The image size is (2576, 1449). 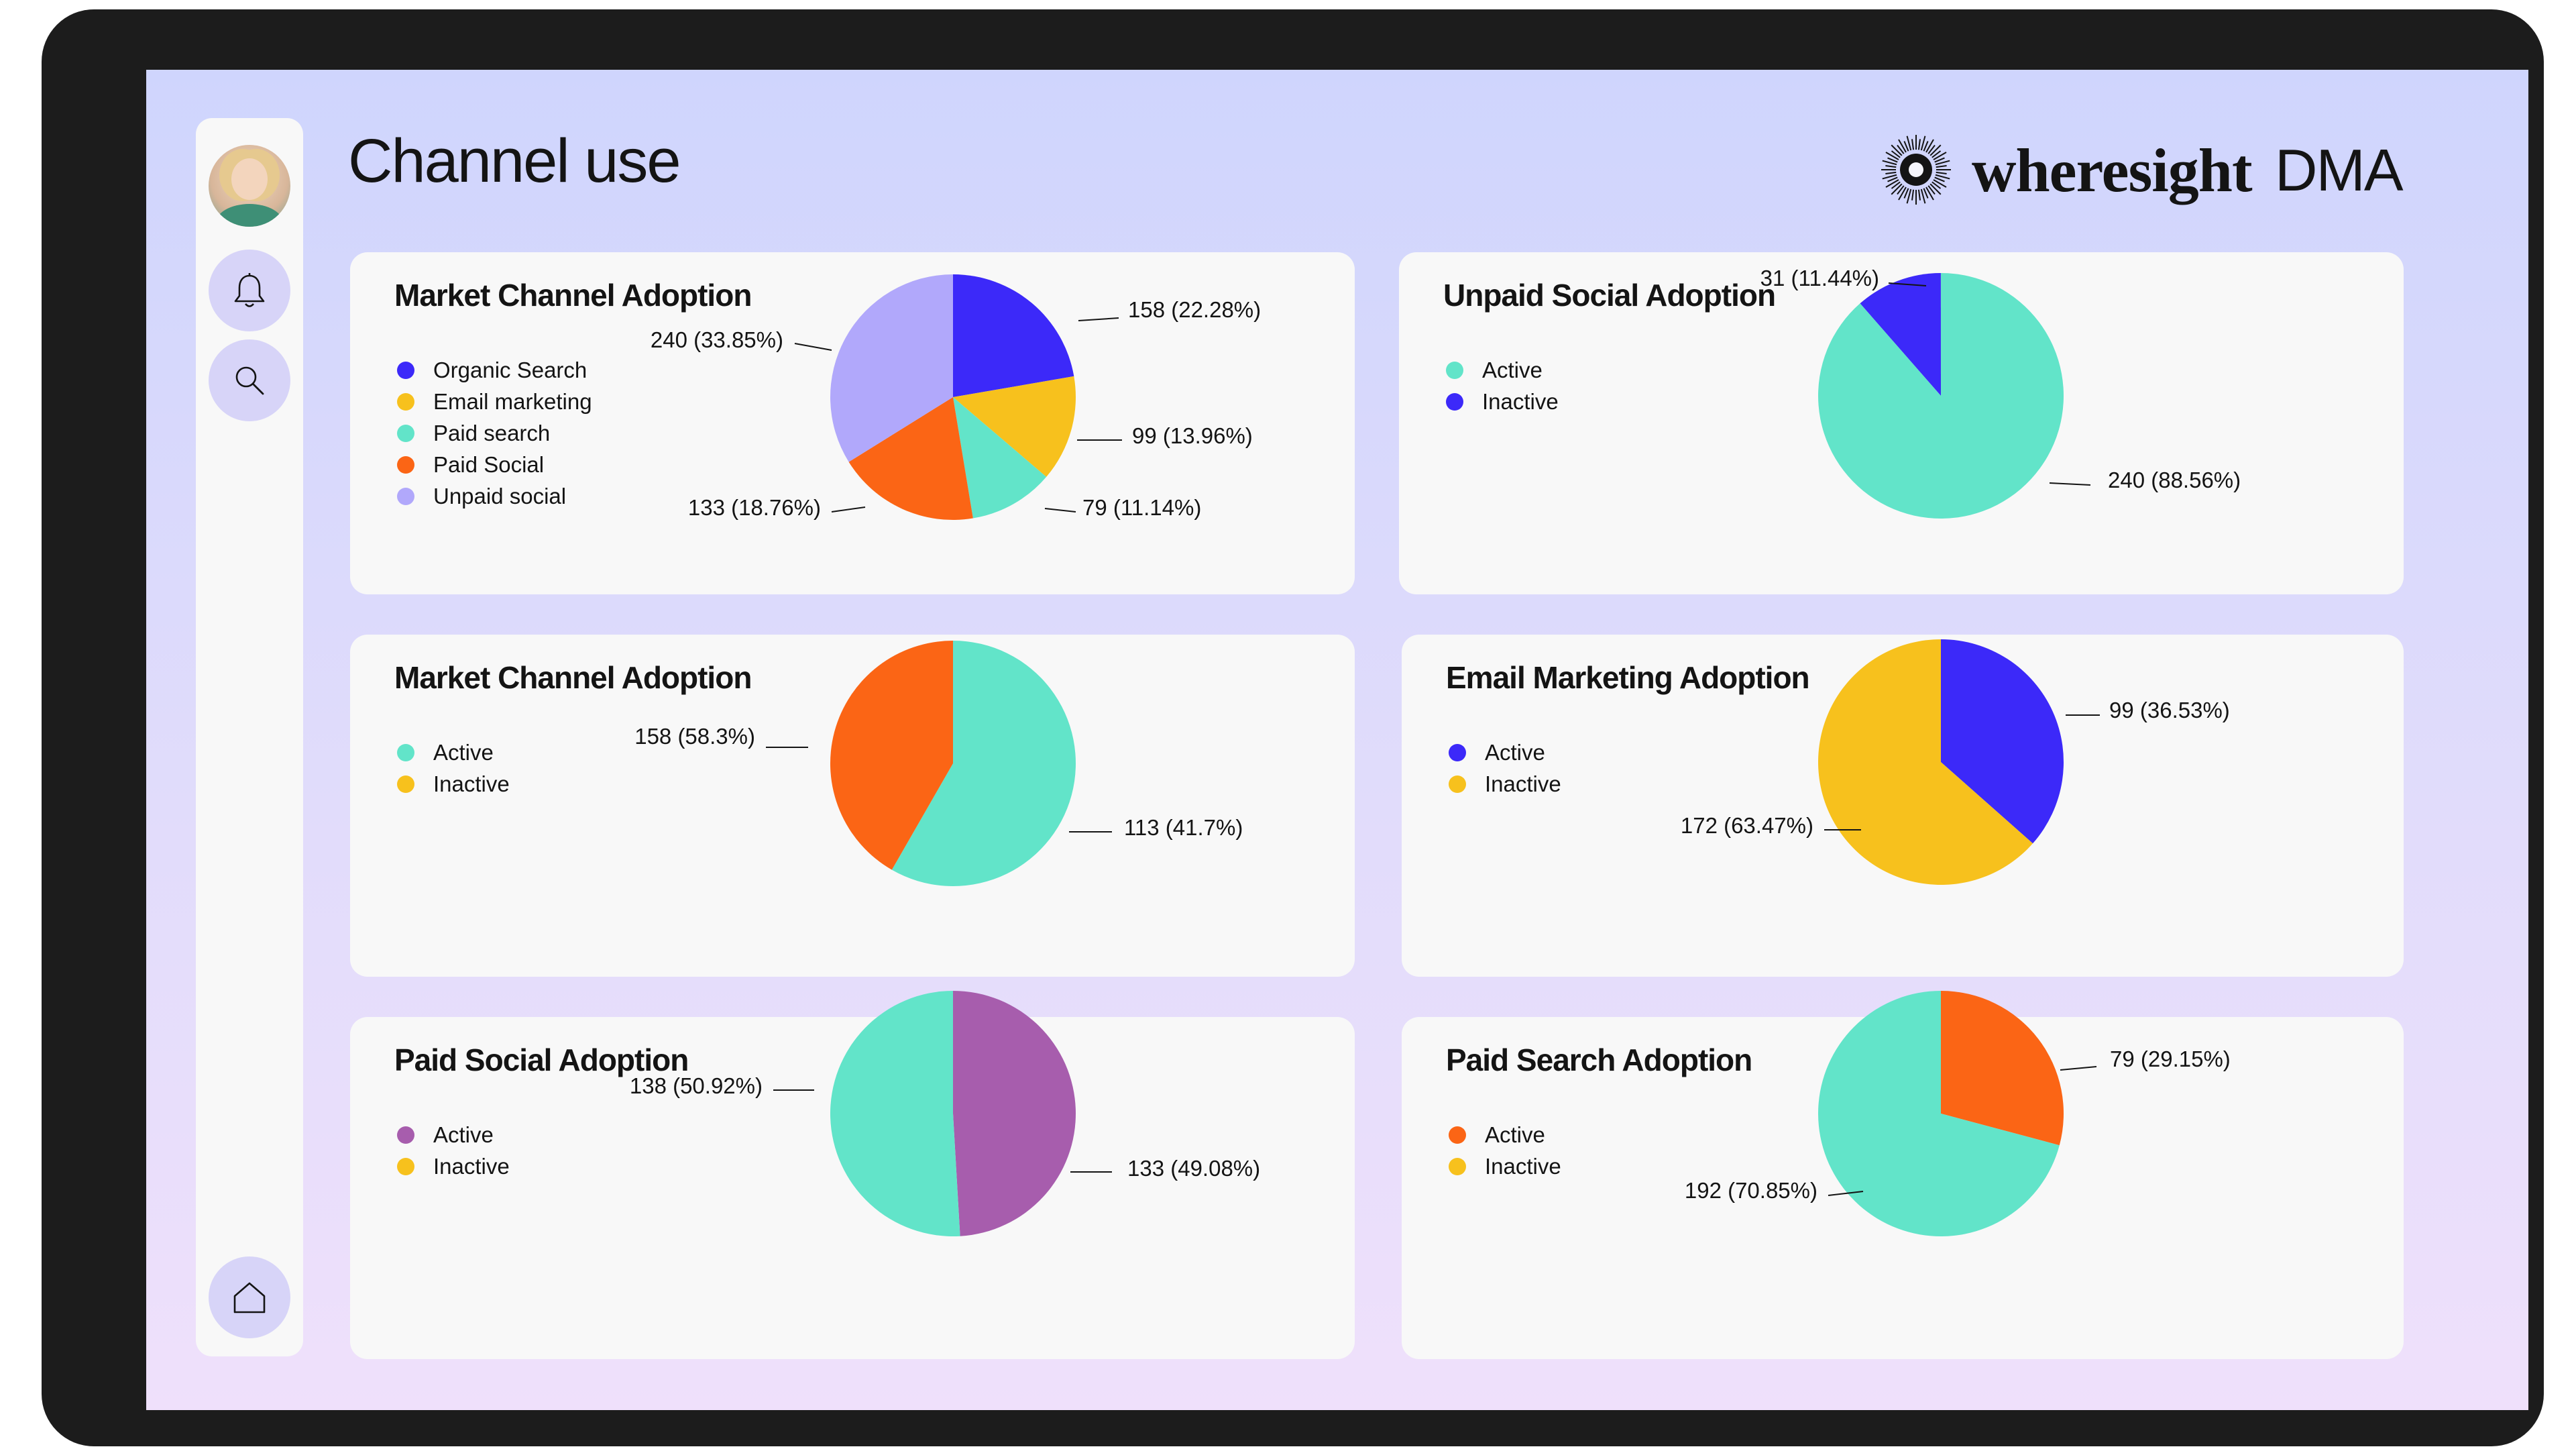 I want to click on data-label: 158 (58.3%), so click(x=694, y=736).